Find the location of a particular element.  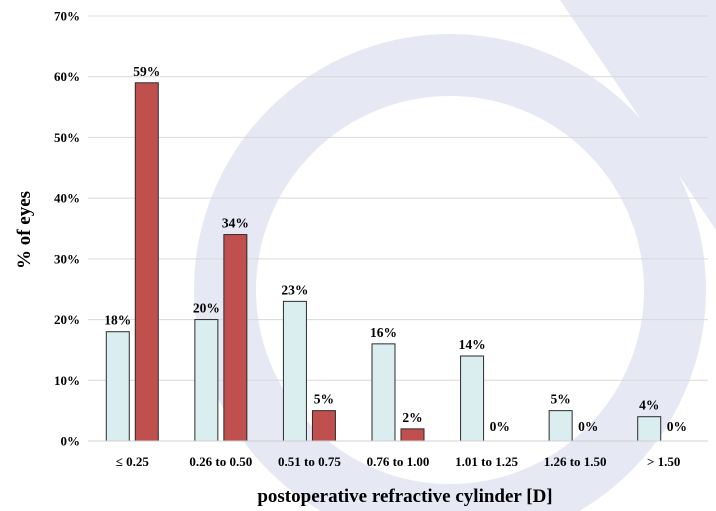

data-label: 23% is located at coordinates (294, 289).